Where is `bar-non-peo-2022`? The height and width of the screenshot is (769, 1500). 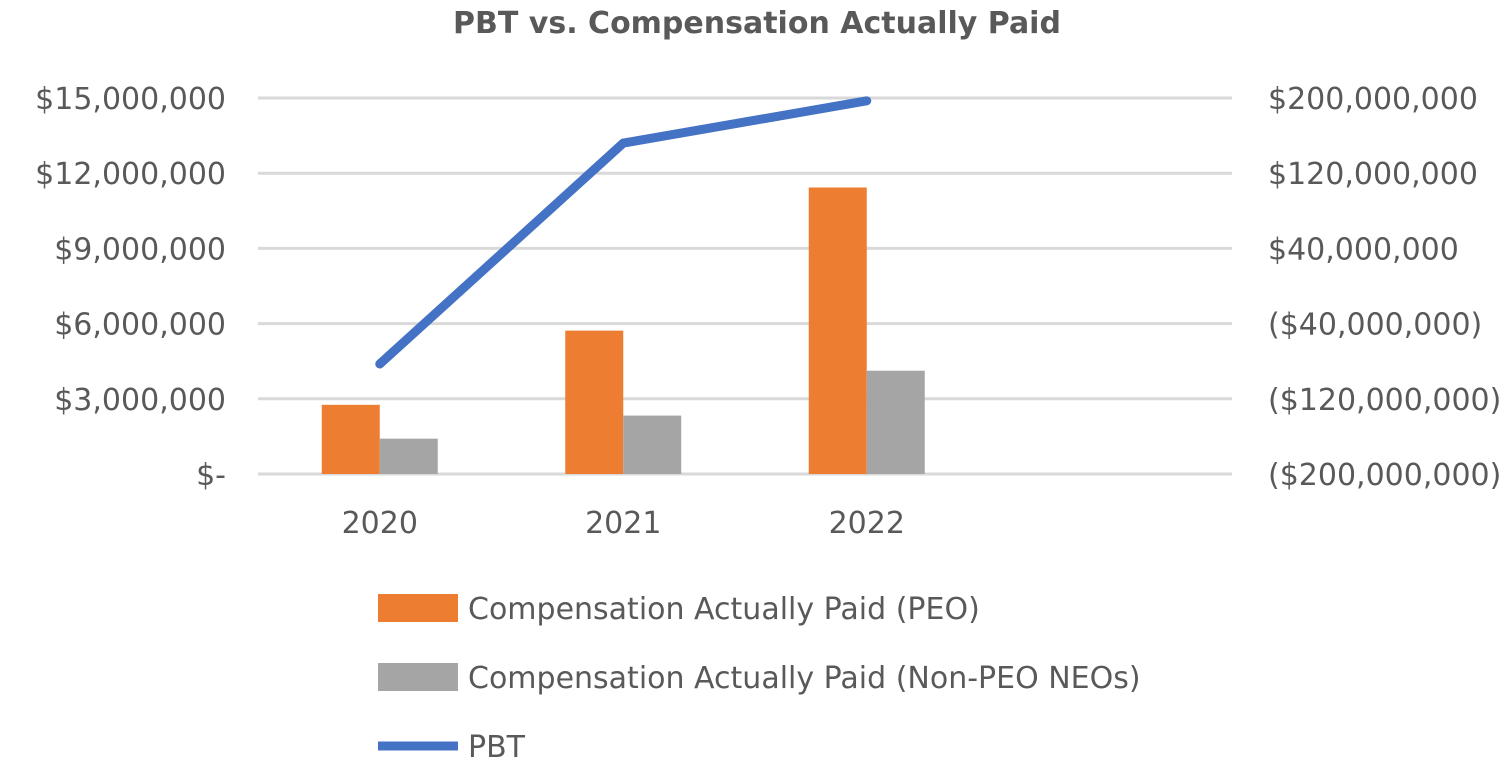 bar-non-peo-2022 is located at coordinates (895, 422).